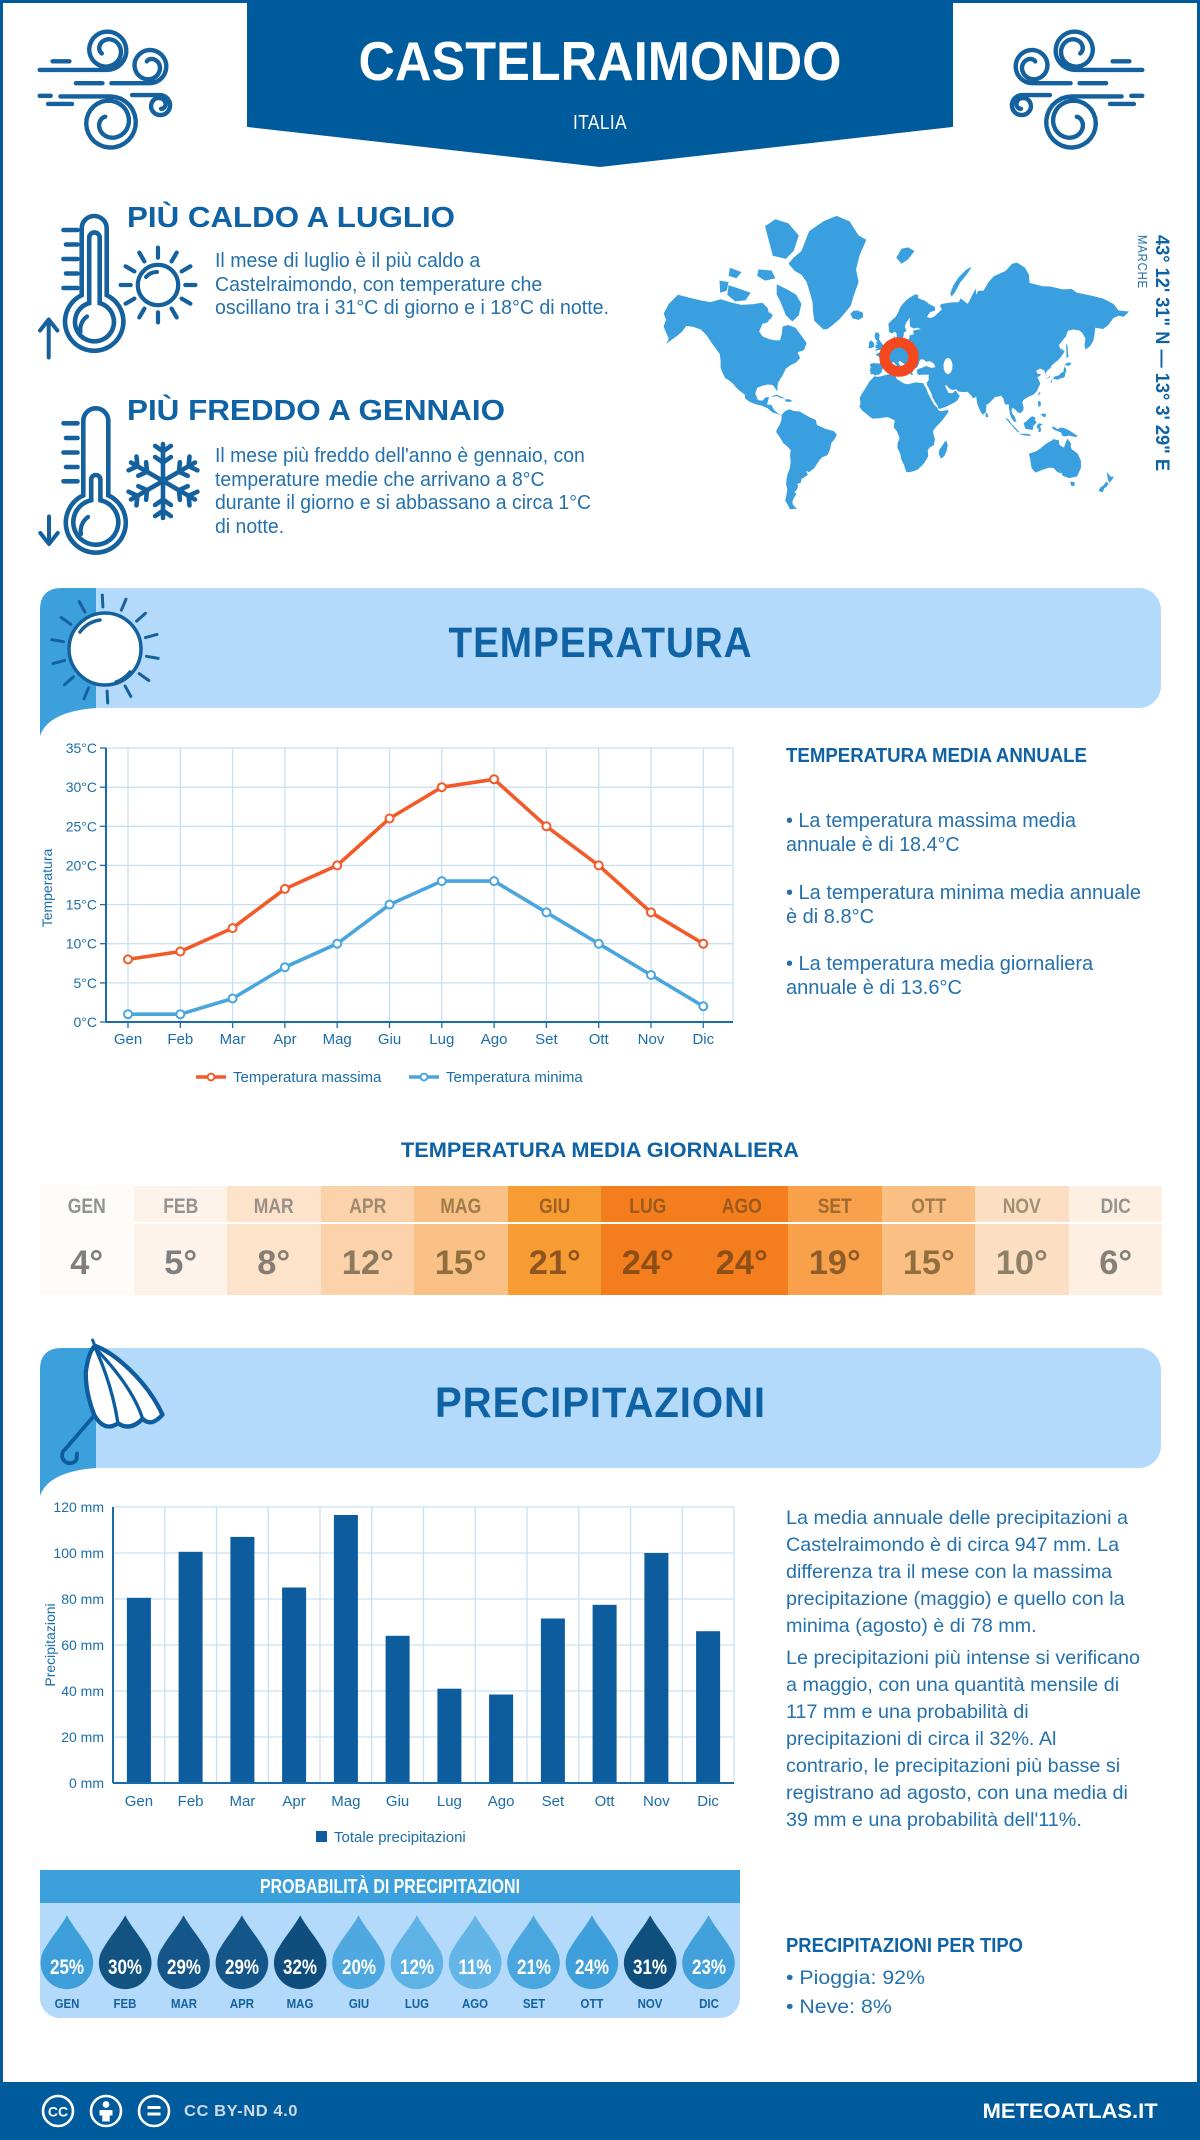  What do you see at coordinates (81, 944) in the screenshot?
I see `svg-text: 10°C` at bounding box center [81, 944].